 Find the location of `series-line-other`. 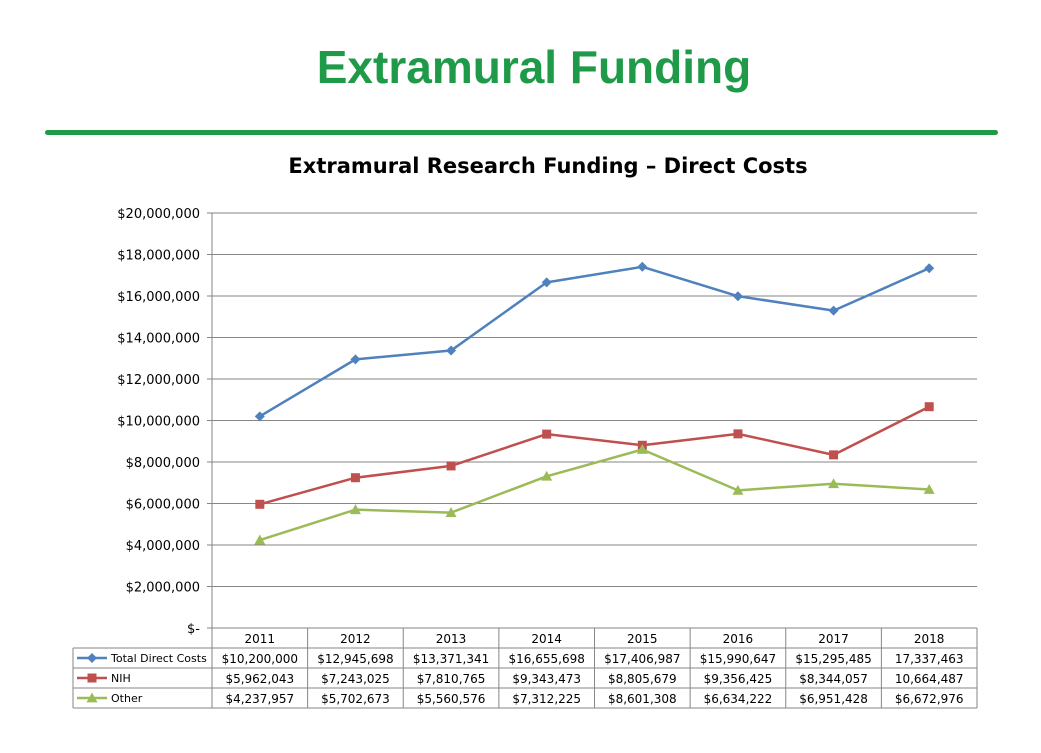

series-line-other is located at coordinates (594, 495).